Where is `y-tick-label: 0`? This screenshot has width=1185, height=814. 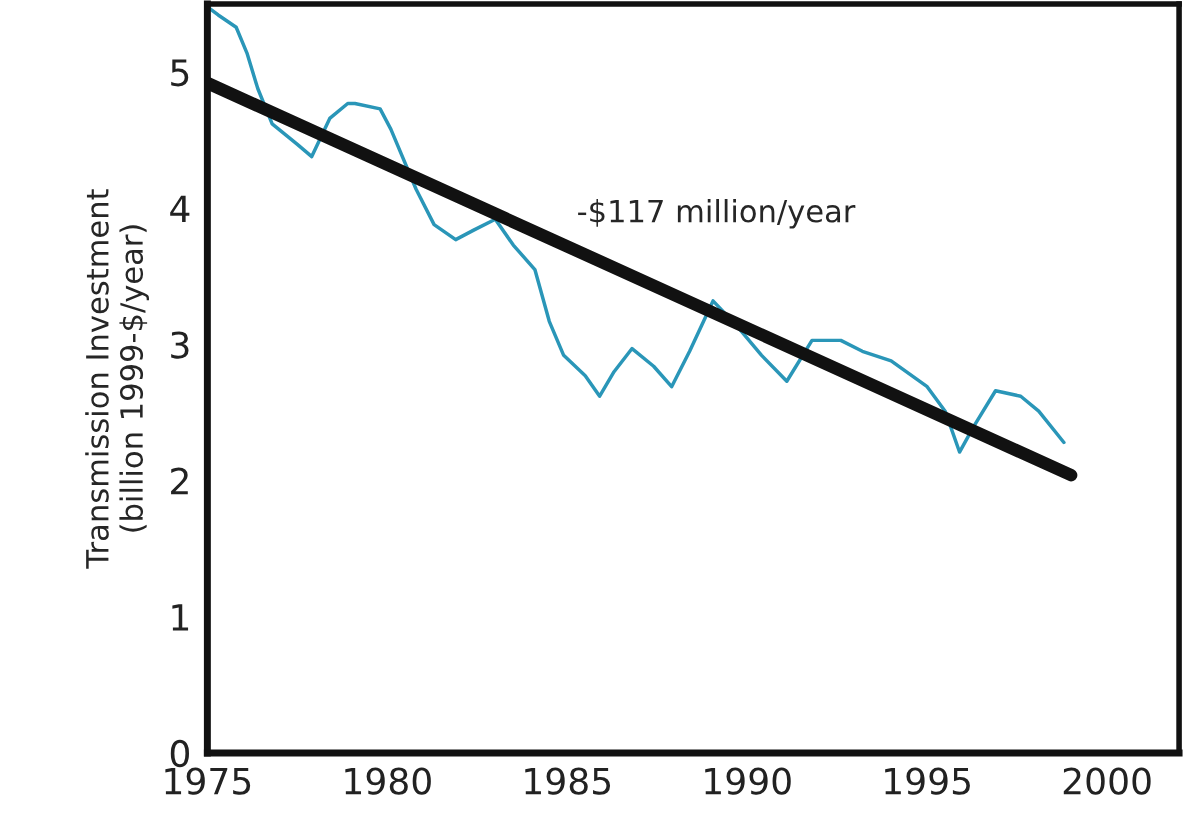 y-tick-label: 0 is located at coordinates (179, 753).